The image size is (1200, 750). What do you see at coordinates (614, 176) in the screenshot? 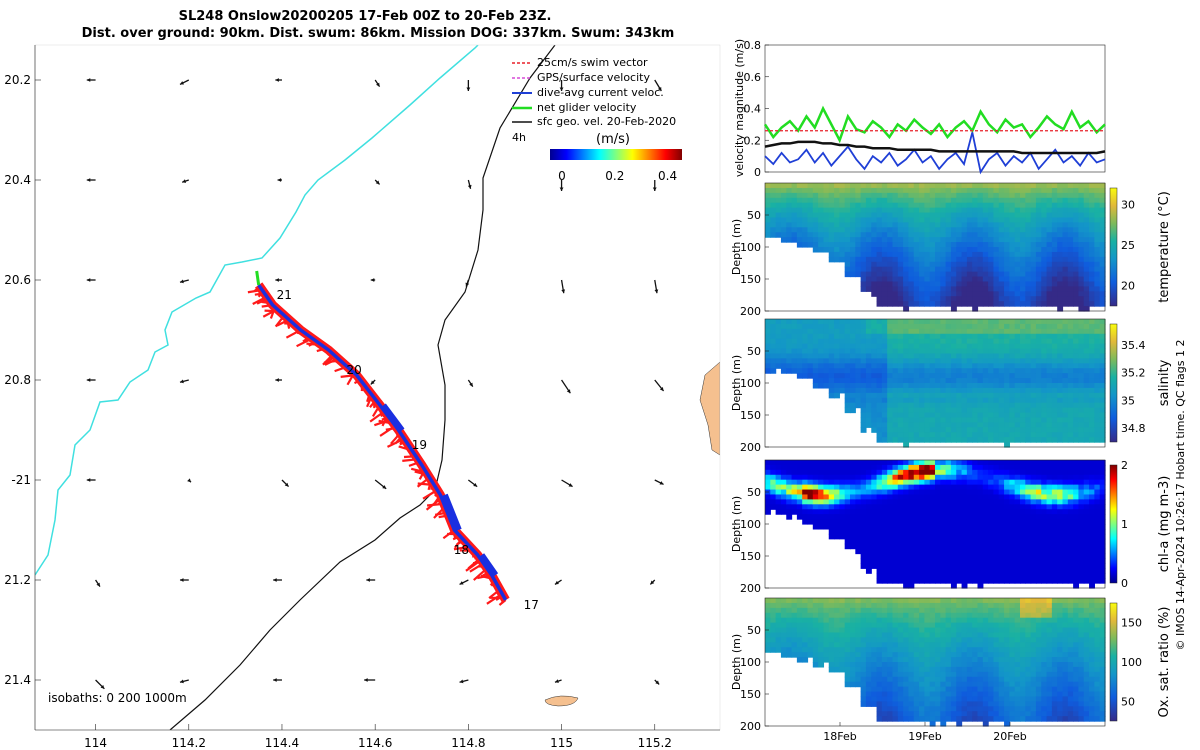
I see `speed-colorbar-tick: 0.2` at bounding box center [614, 176].